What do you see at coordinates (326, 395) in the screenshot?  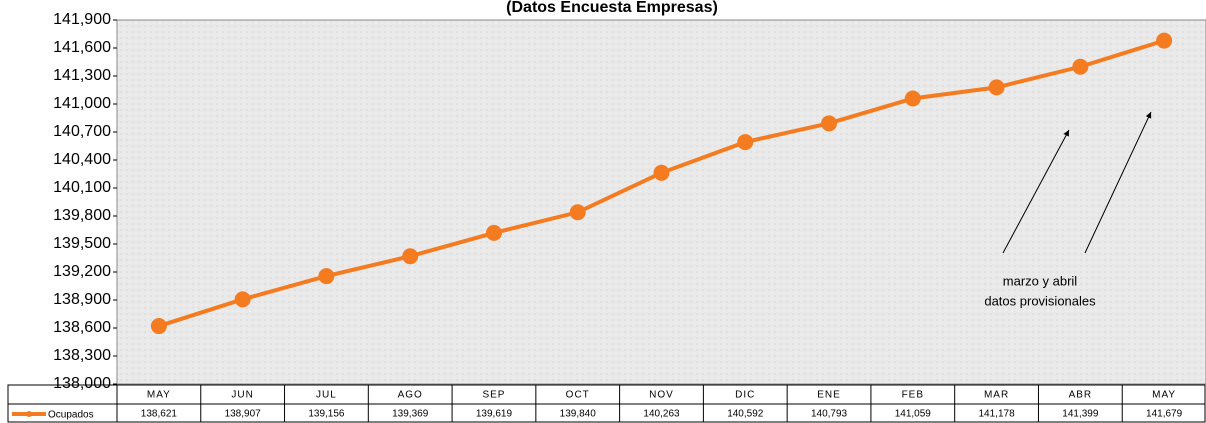 I see `x-tick-label: JUL` at bounding box center [326, 395].